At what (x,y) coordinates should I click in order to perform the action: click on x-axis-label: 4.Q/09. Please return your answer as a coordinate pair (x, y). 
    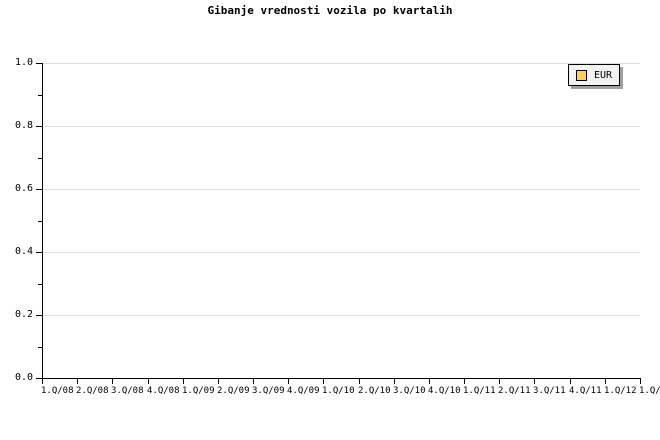
    Looking at the image, I should click on (303, 391).